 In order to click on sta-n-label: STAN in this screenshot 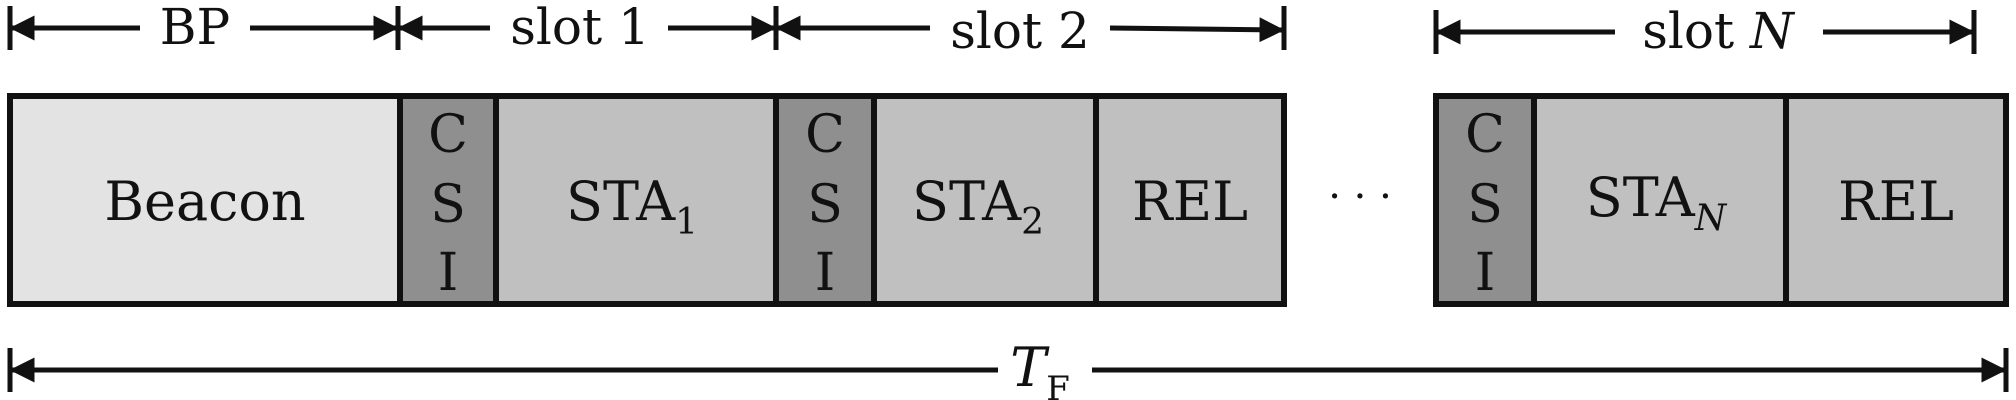, I will do `click(1657, 202)`.